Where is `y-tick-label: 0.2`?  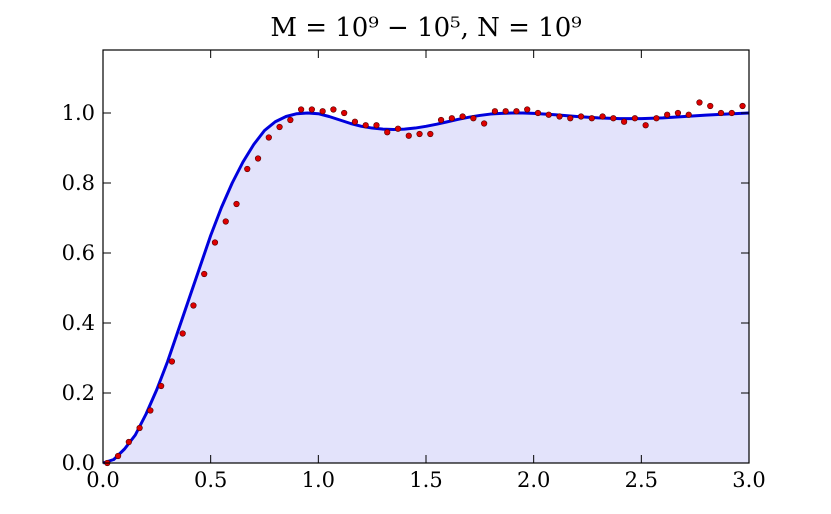 y-tick-label: 0.2 is located at coordinates (78, 393).